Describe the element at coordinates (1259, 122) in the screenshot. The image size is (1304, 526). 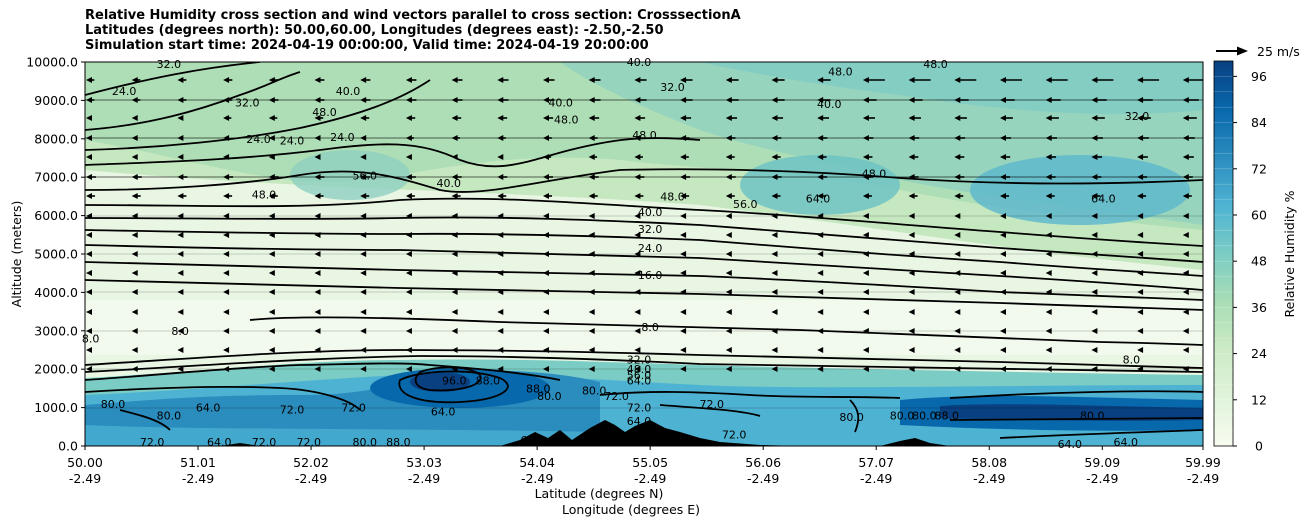
I see `colorbar-tick-label: 84` at that location.